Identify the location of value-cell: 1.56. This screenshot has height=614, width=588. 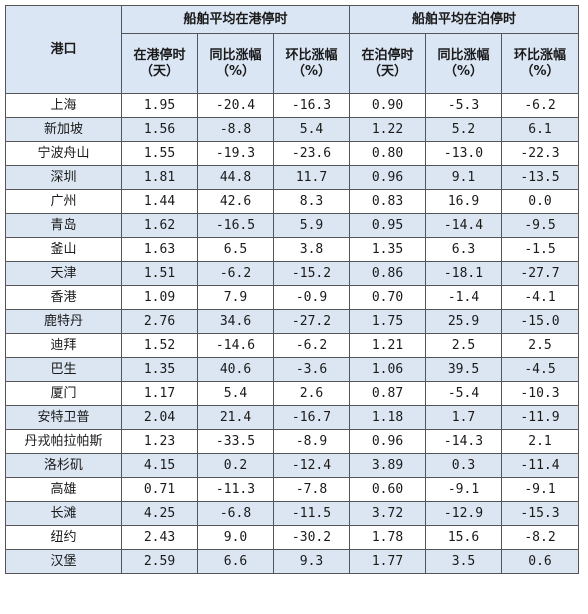
(159, 129).